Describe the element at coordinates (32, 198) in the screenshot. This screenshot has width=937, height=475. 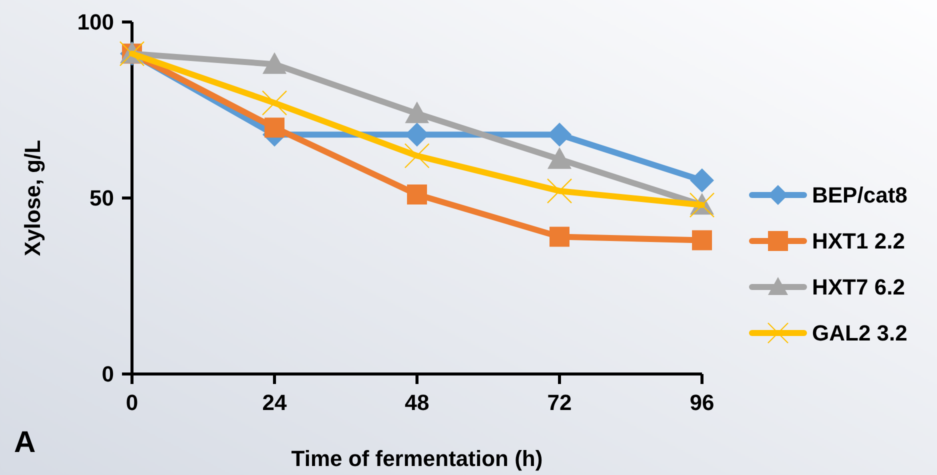
I see `y-axis-title: Xylose, g/L` at that location.